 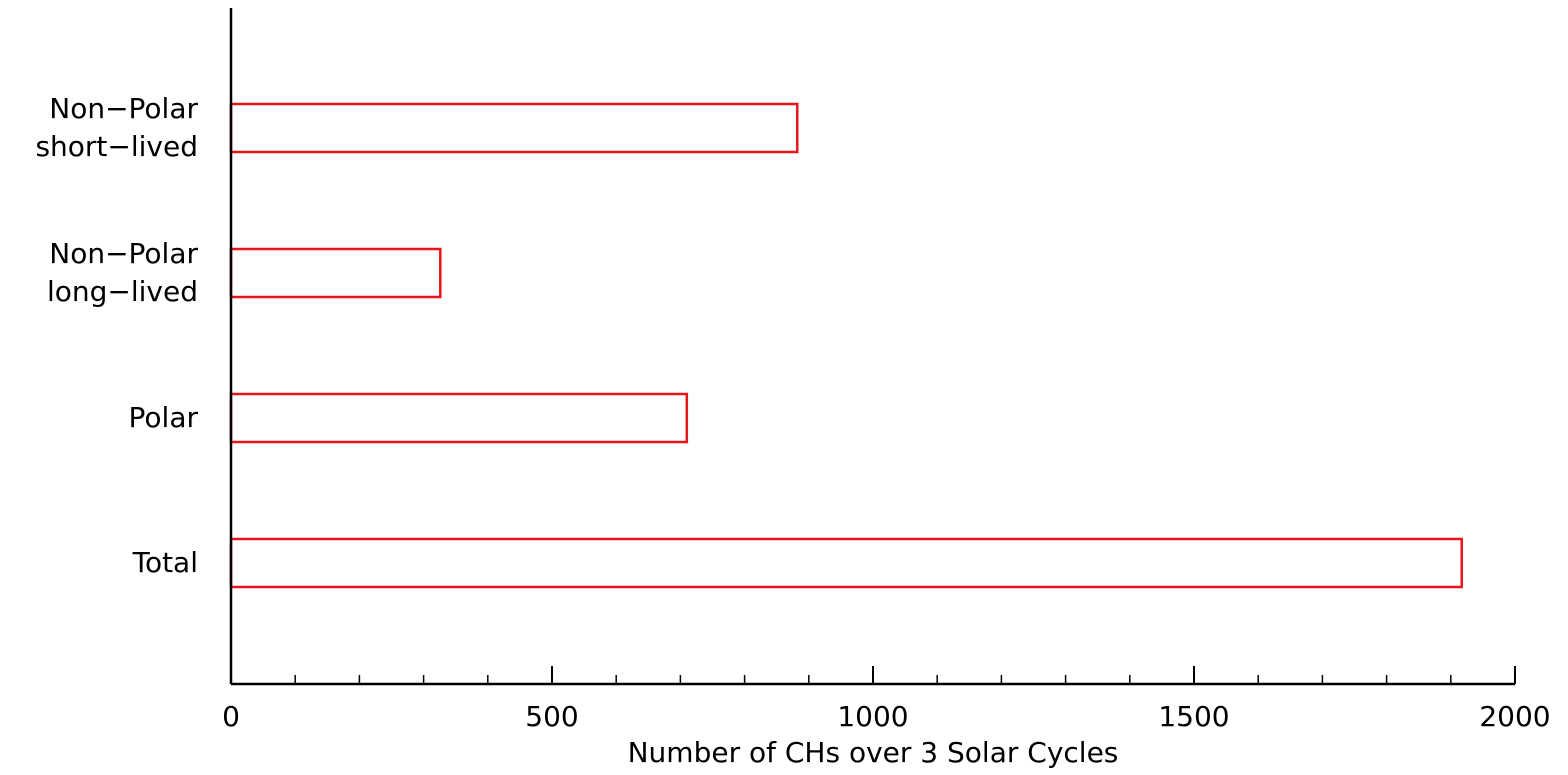 What do you see at coordinates (873, 752) in the screenshot?
I see `x-axis-label: Number of CHs over 3 Solar Cycles` at bounding box center [873, 752].